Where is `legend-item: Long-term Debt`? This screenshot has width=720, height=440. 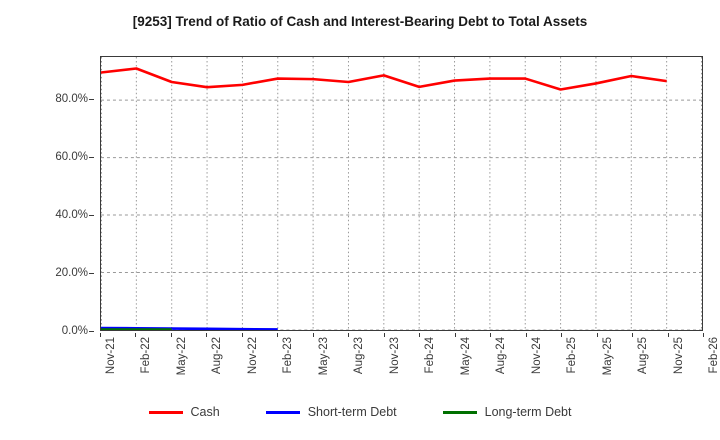
legend-item: Long-term Debt is located at coordinates (507, 412).